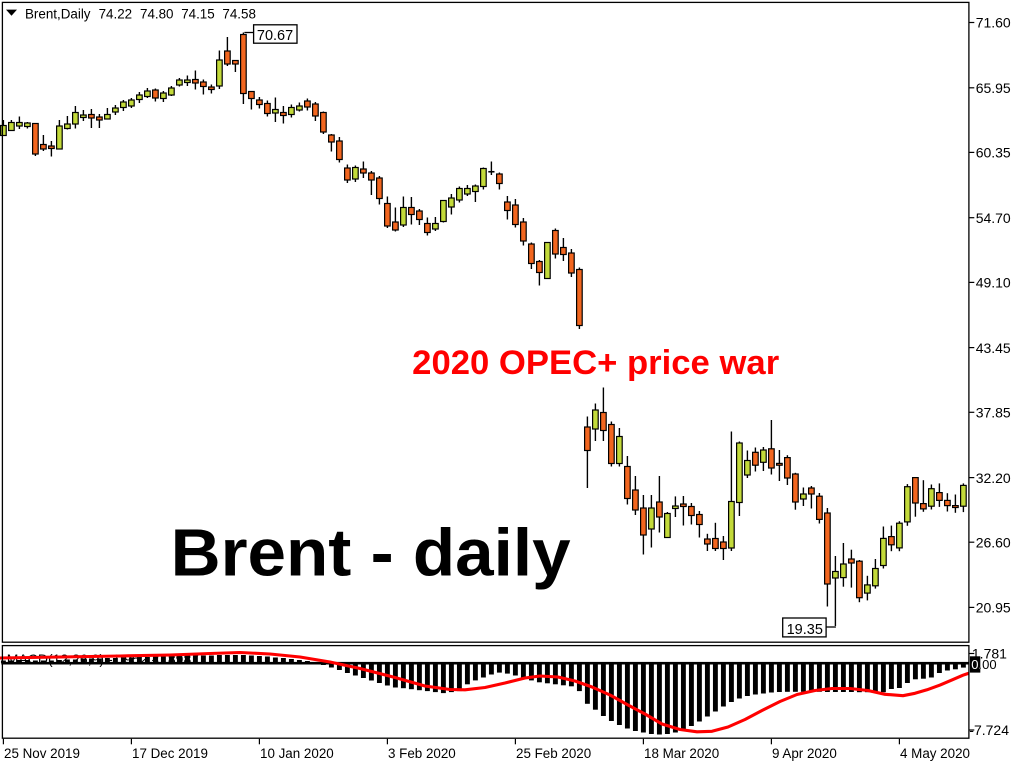 This screenshot has width=1024, height=768. What do you see at coordinates (993, 283) in the screenshot?
I see `svg-text: 49.10` at bounding box center [993, 283].